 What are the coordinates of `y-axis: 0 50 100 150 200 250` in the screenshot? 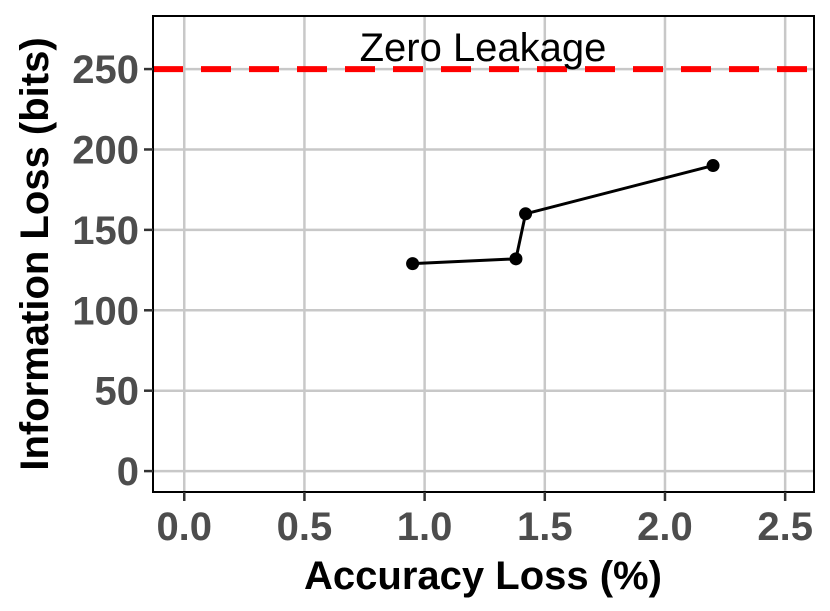 It's located at (112, 271).